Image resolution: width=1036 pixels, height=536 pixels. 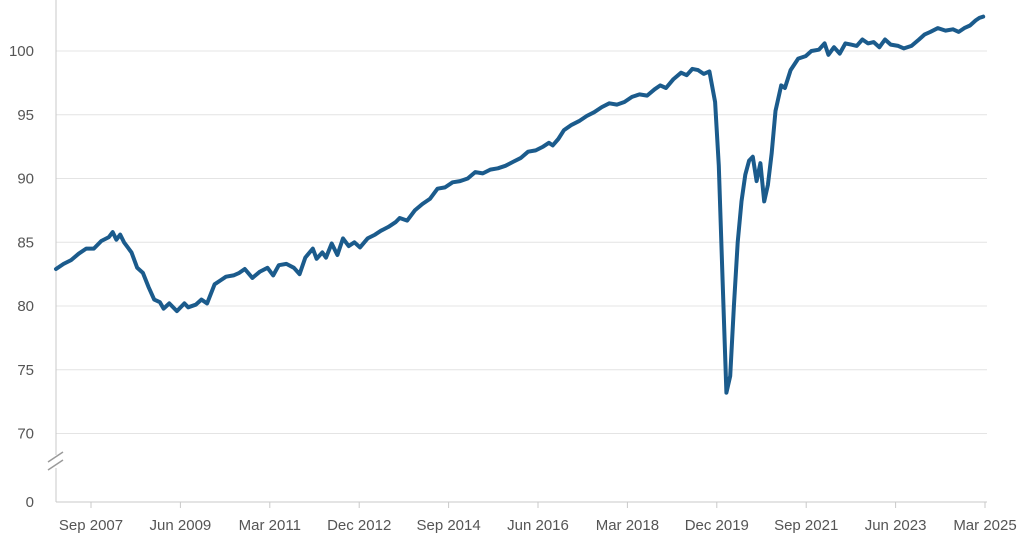 What do you see at coordinates (806, 525) in the screenshot?
I see `x-tick-label: Sep 2021` at bounding box center [806, 525].